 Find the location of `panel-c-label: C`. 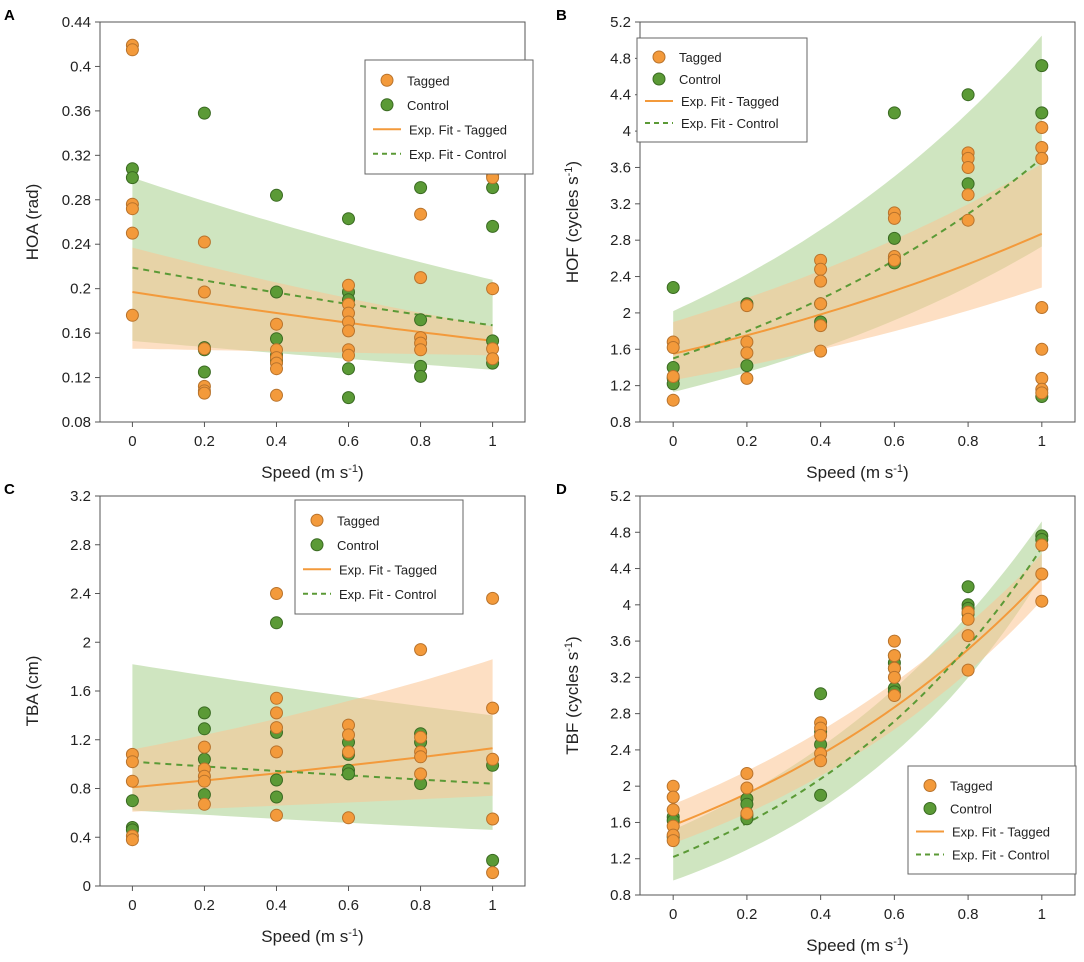

panel-c-label: C is located at coordinates (9, 489).